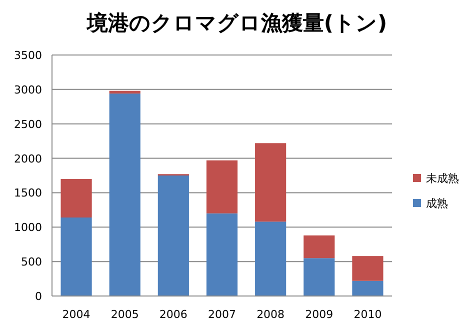 The image size is (474, 334). What do you see at coordinates (319, 314) in the screenshot?
I see `xtick: 2009` at bounding box center [319, 314].